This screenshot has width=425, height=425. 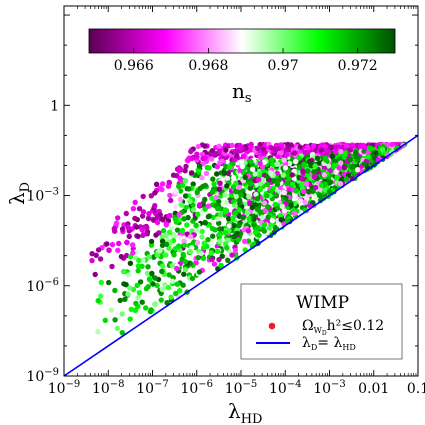 I want to click on colorbar-label: ns, so click(x=242, y=92).